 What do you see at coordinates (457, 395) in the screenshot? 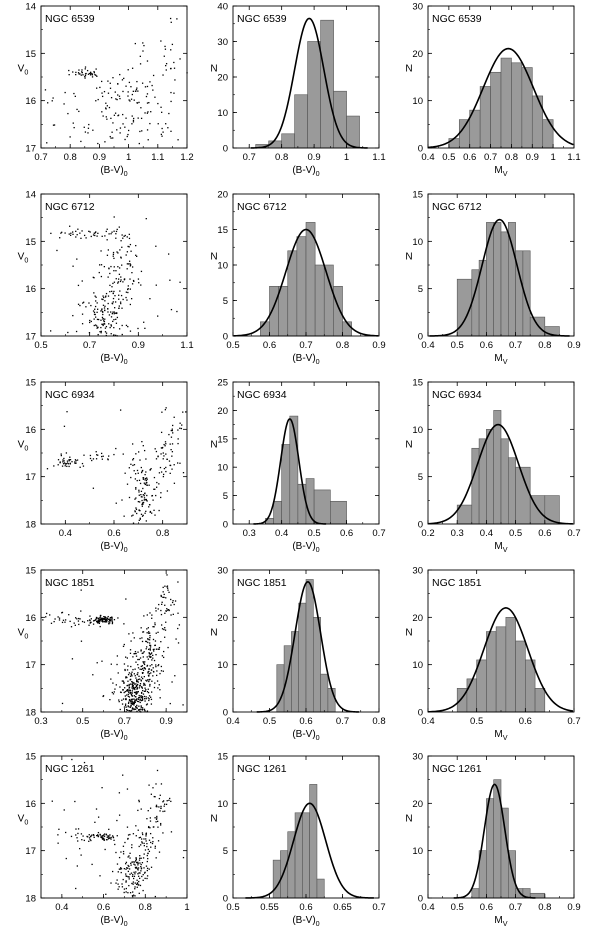
I see `panel-title: NGC 6934` at bounding box center [457, 395].